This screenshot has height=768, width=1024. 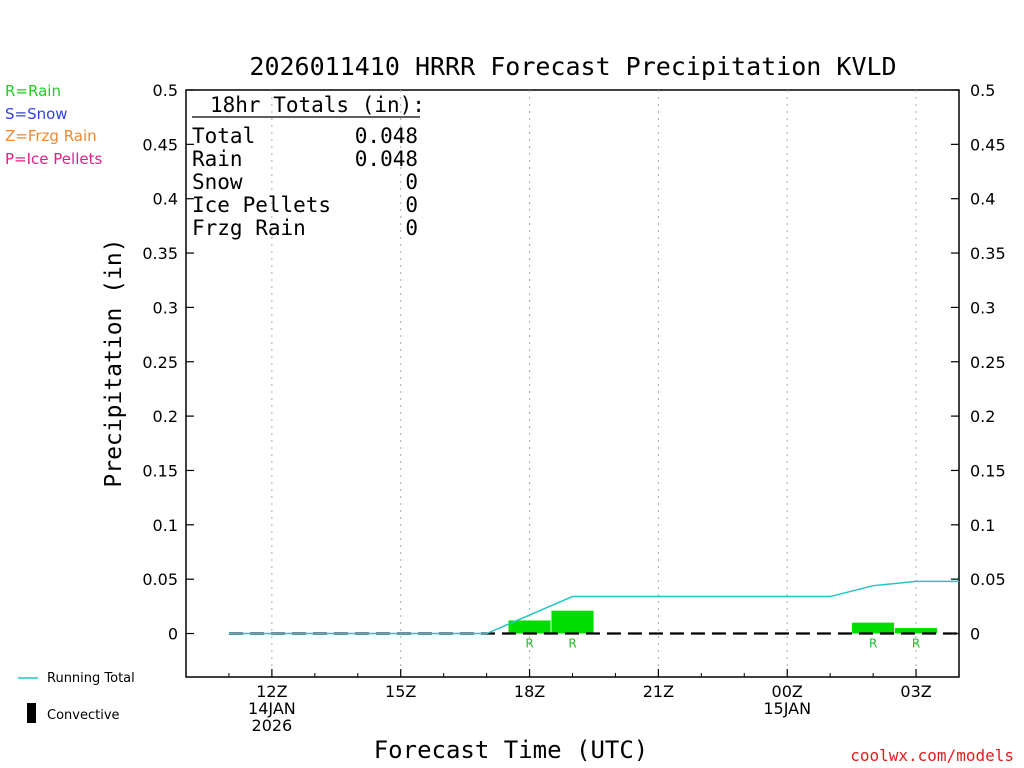 I want to click on y-axis-left: 0 0.05 0.1 0.15 0.2 0.25 0.3 0.35 0.4 0.45 0.5, so click(x=168, y=362).